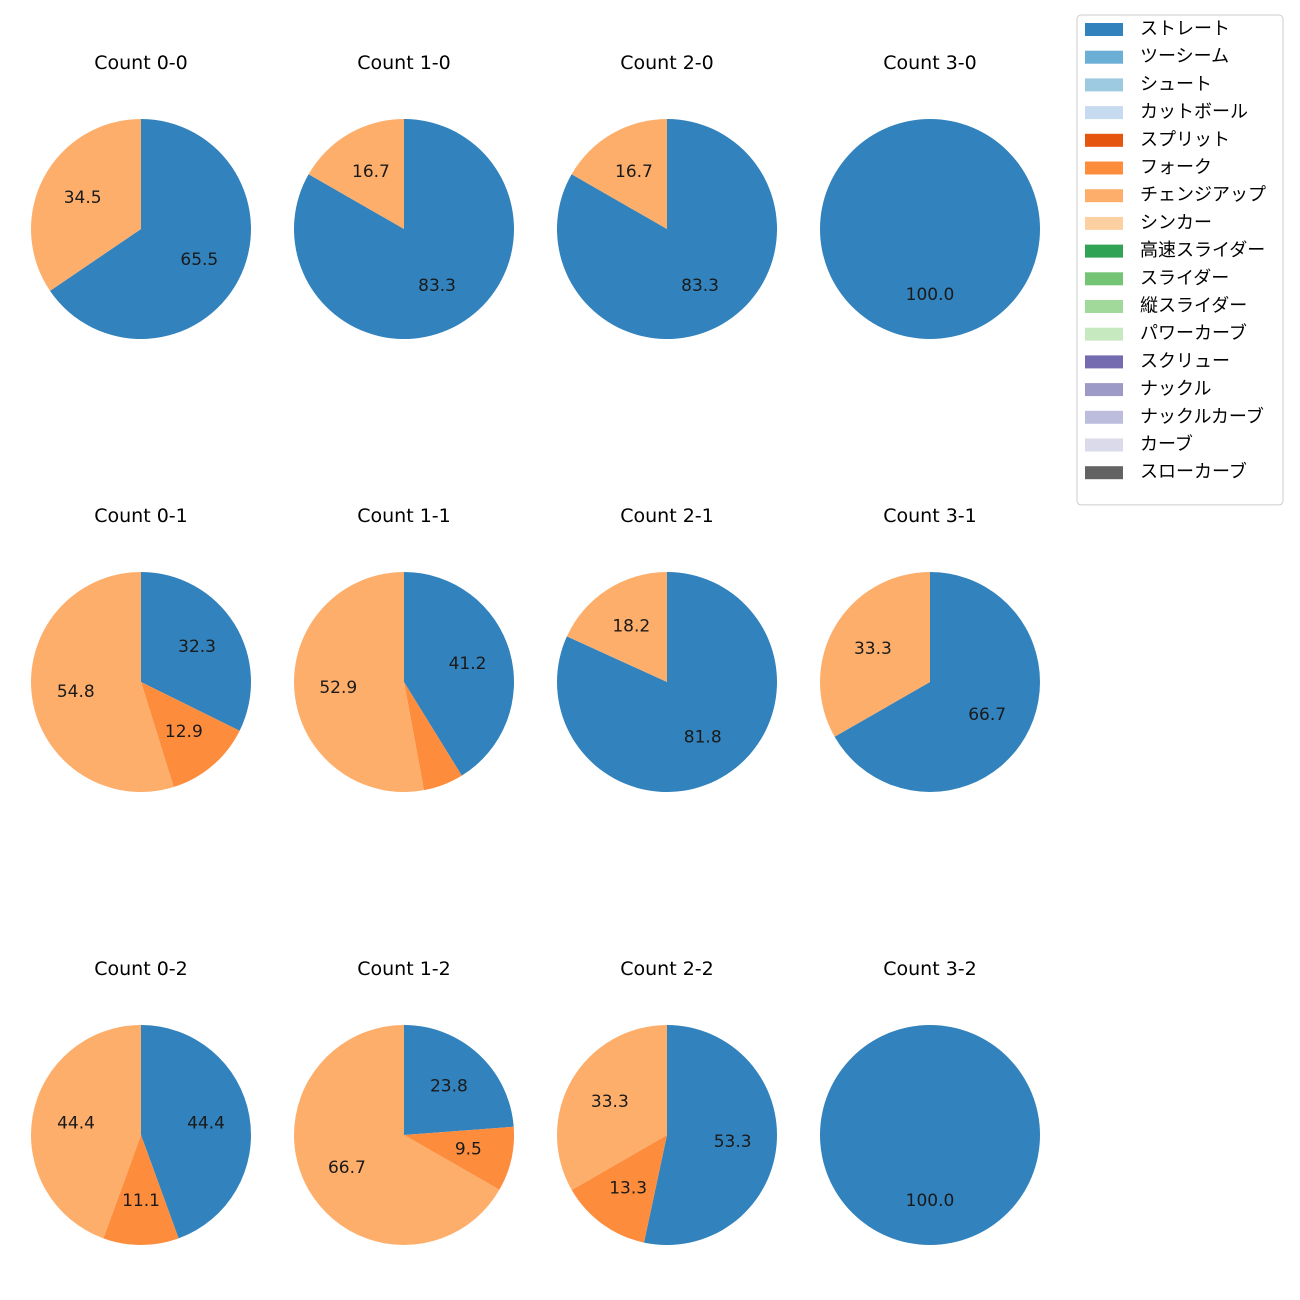 The image size is (1300, 1300). I want to click on legend-label: ツーシーム, so click(1184, 56).